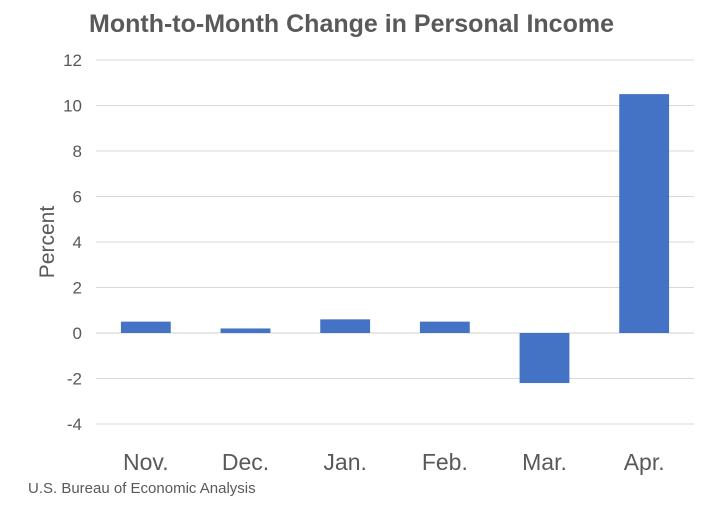  Describe the element at coordinates (142, 488) in the screenshot. I see `source-note: U.S. Bureau of Economic Analysis` at that location.